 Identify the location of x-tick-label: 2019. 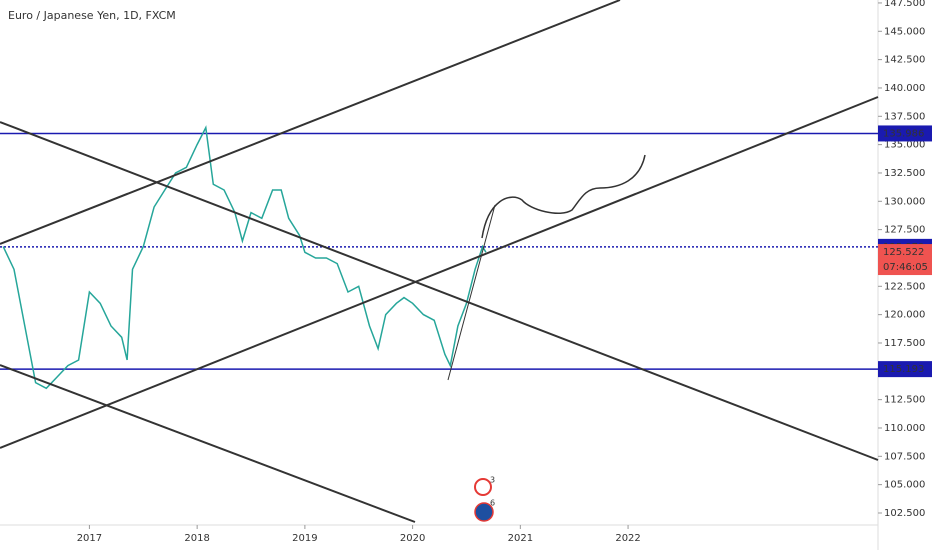
(304, 538).